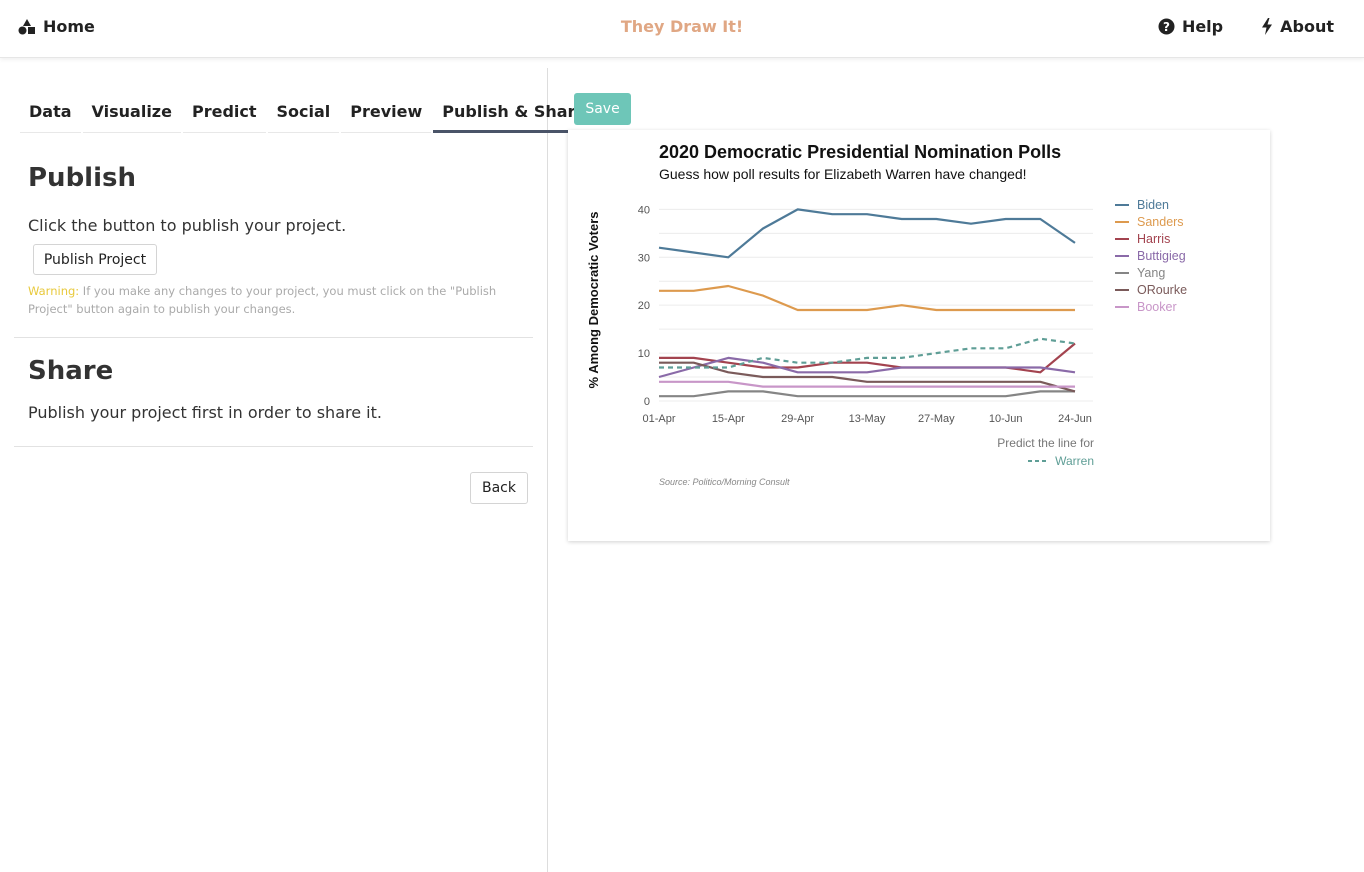 The image size is (1364, 872). I want to click on x-tick-label: 15-Apr, so click(728, 419).